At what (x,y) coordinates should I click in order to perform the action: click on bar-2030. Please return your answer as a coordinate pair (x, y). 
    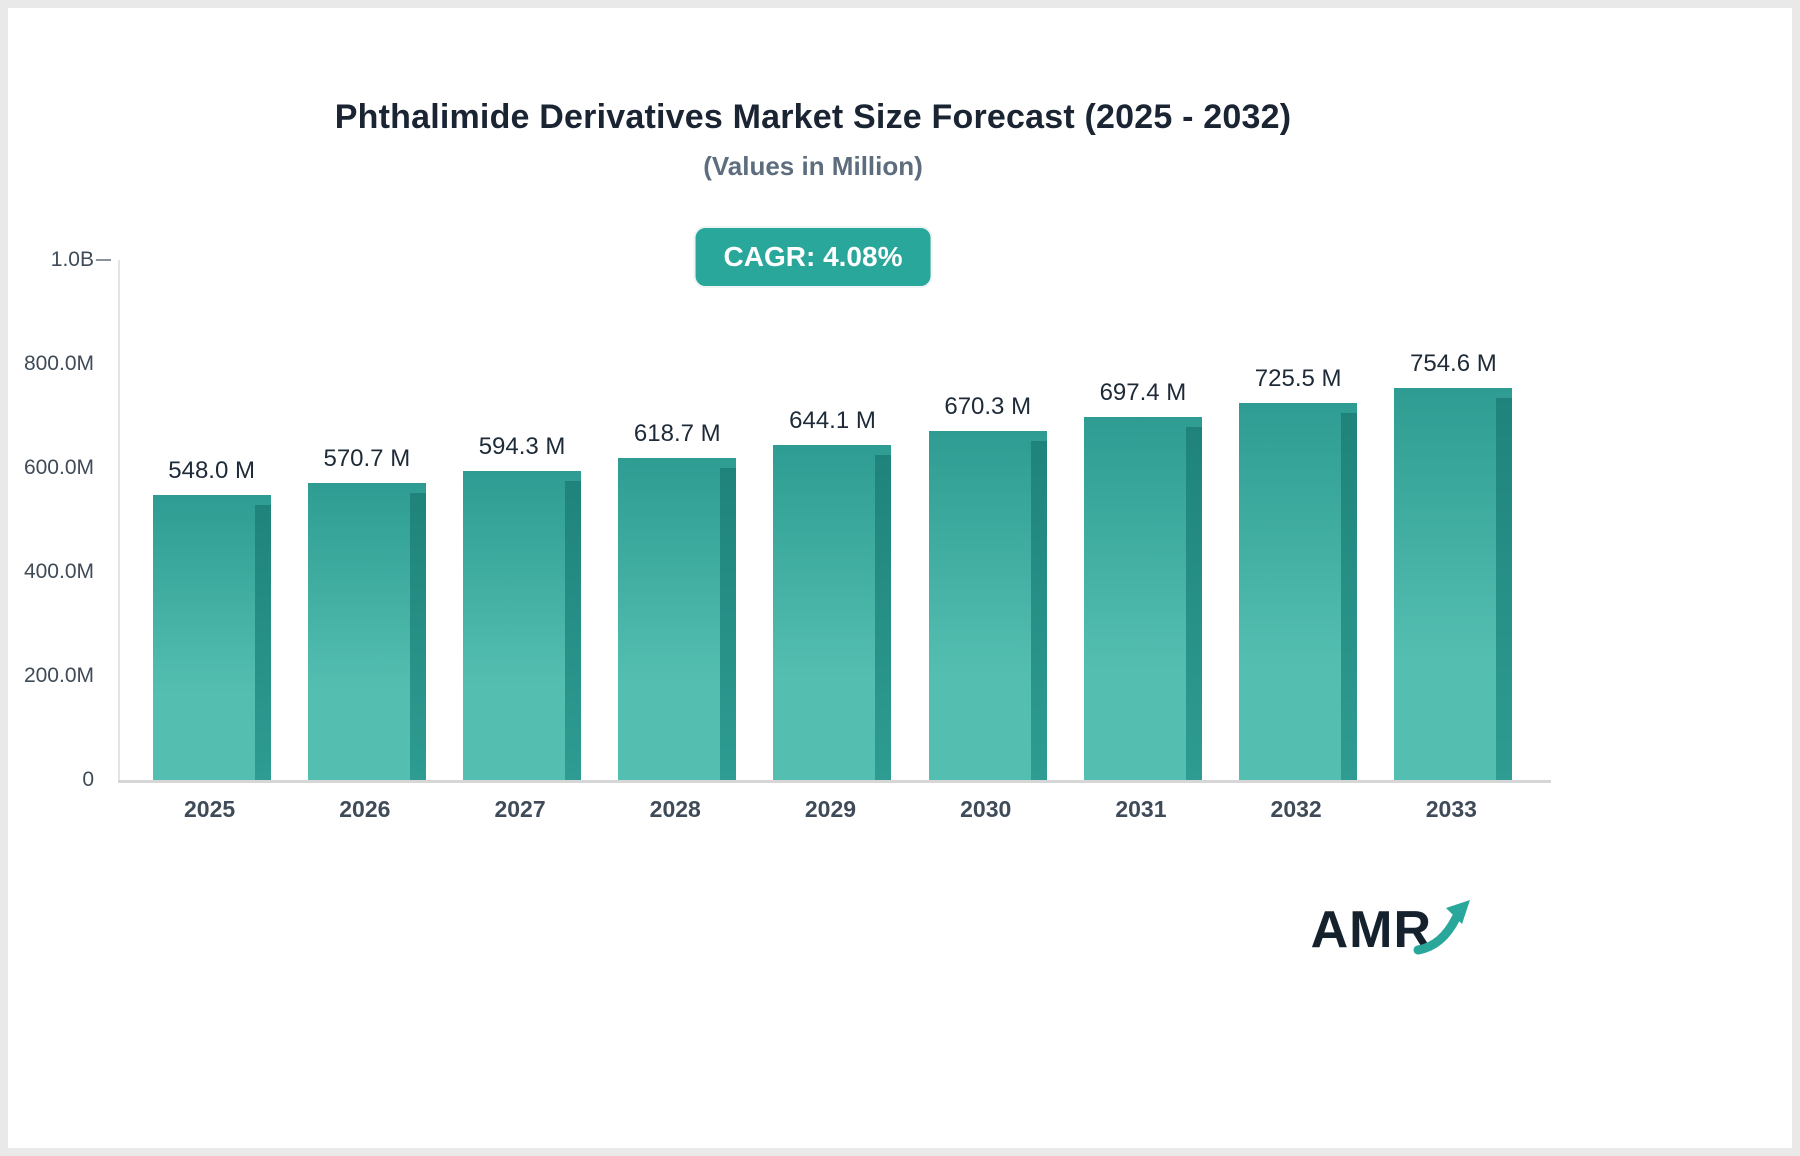
    Looking at the image, I should click on (987, 605).